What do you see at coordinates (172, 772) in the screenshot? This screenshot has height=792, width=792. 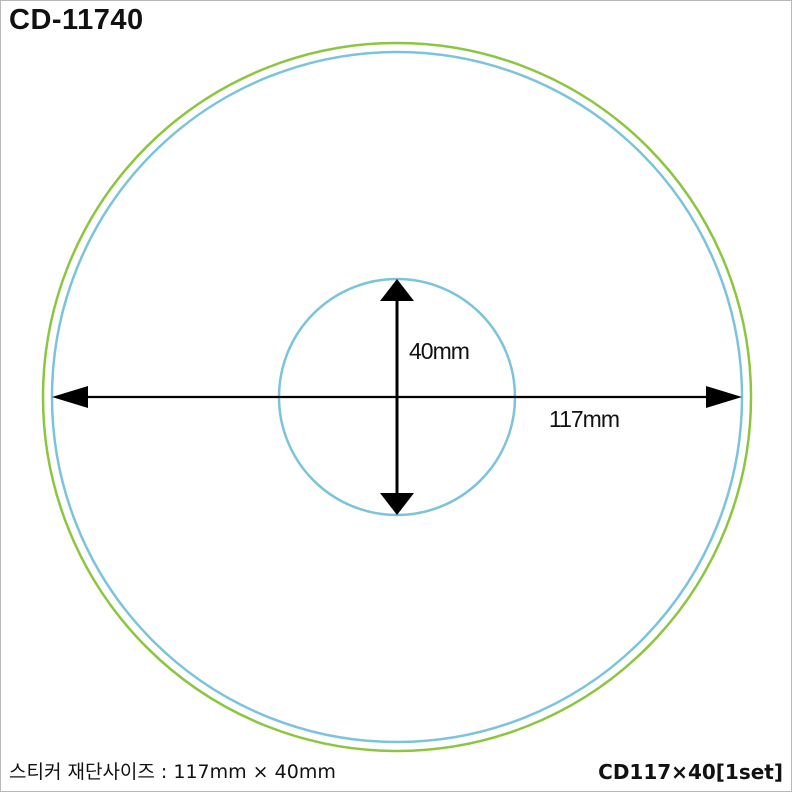 I see `cut-size-caption: 스티커 재단사이즈 : 117mm × 40mm` at bounding box center [172, 772].